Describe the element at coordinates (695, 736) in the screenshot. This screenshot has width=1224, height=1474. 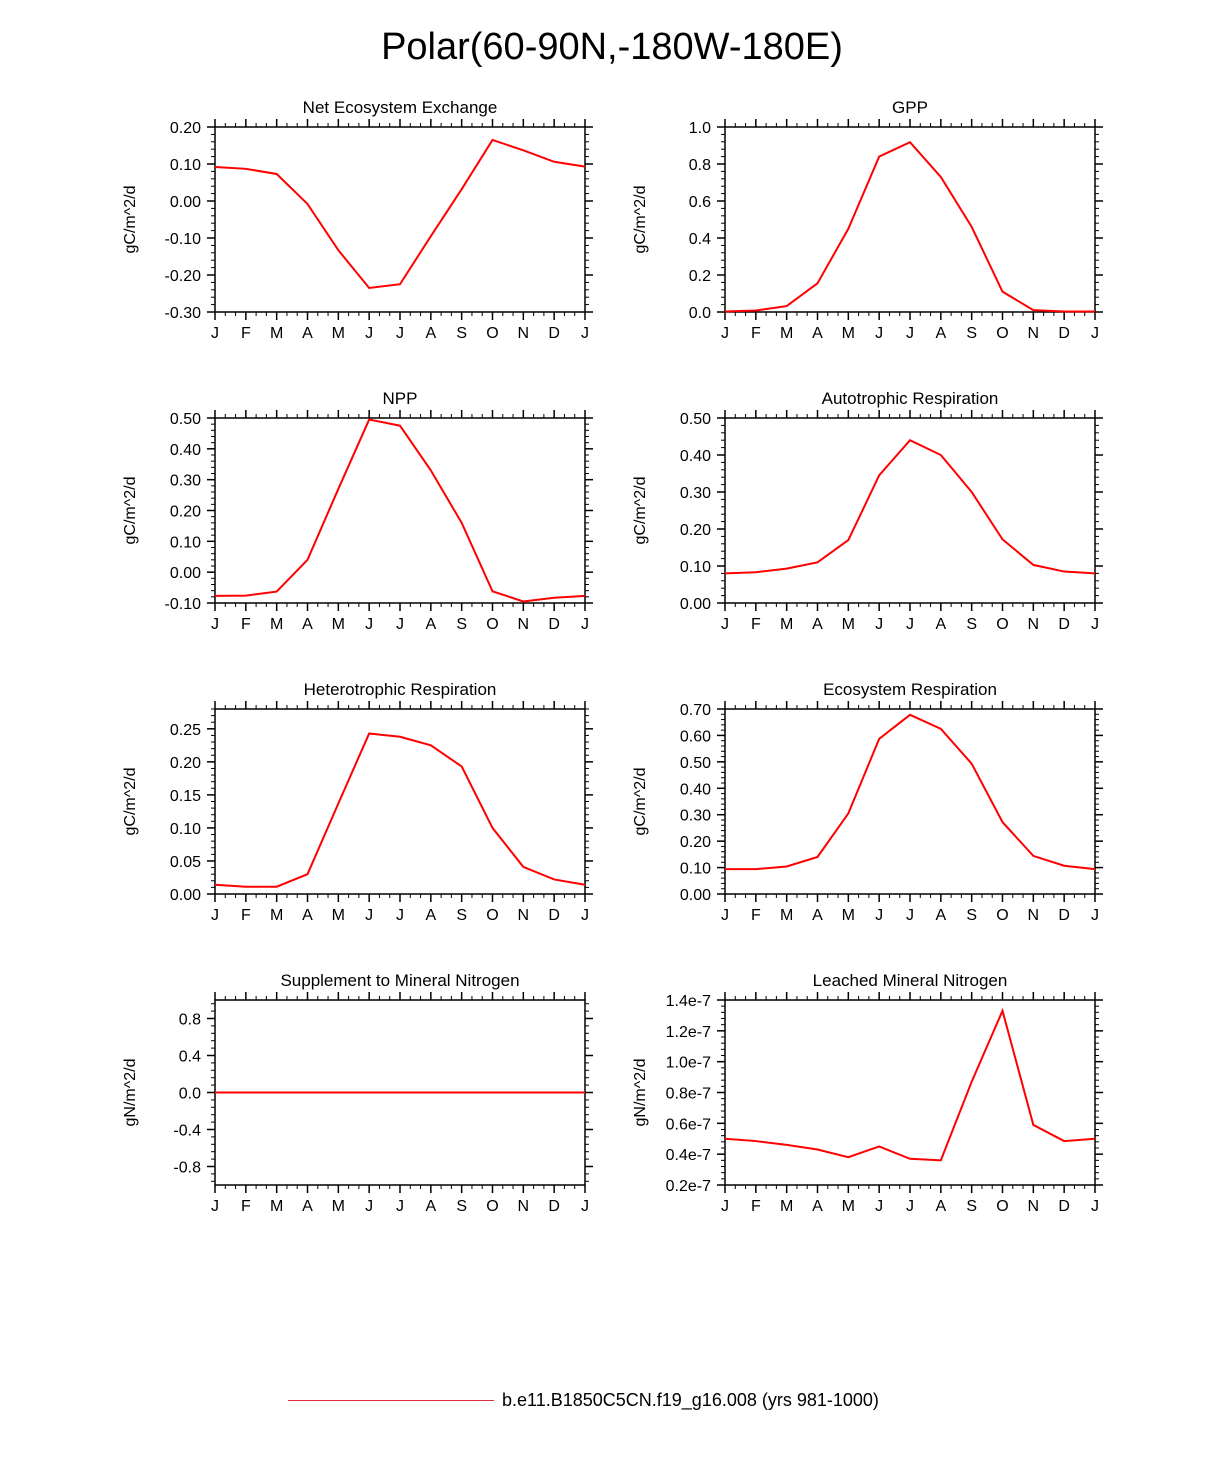
I see `y-tick-label: 0.60` at that location.